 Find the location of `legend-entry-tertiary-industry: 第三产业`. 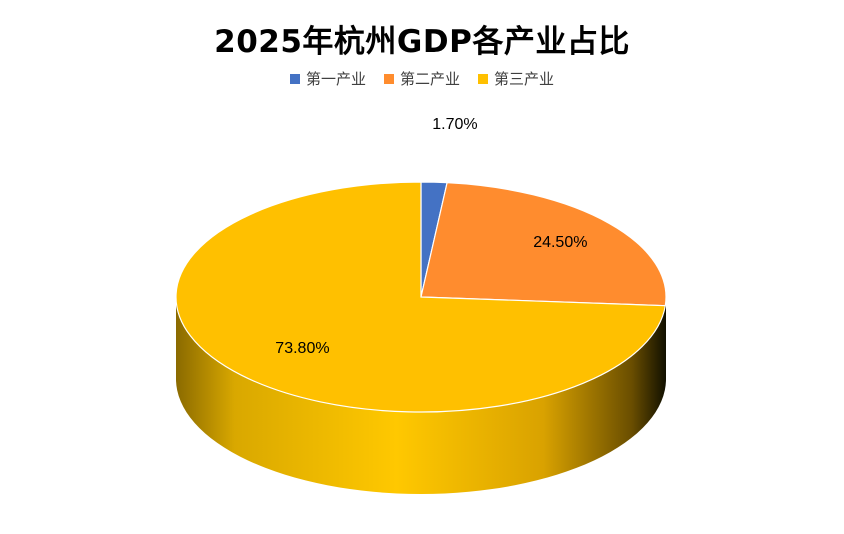

legend-entry-tertiary-industry: 第三产业 is located at coordinates (516, 78).